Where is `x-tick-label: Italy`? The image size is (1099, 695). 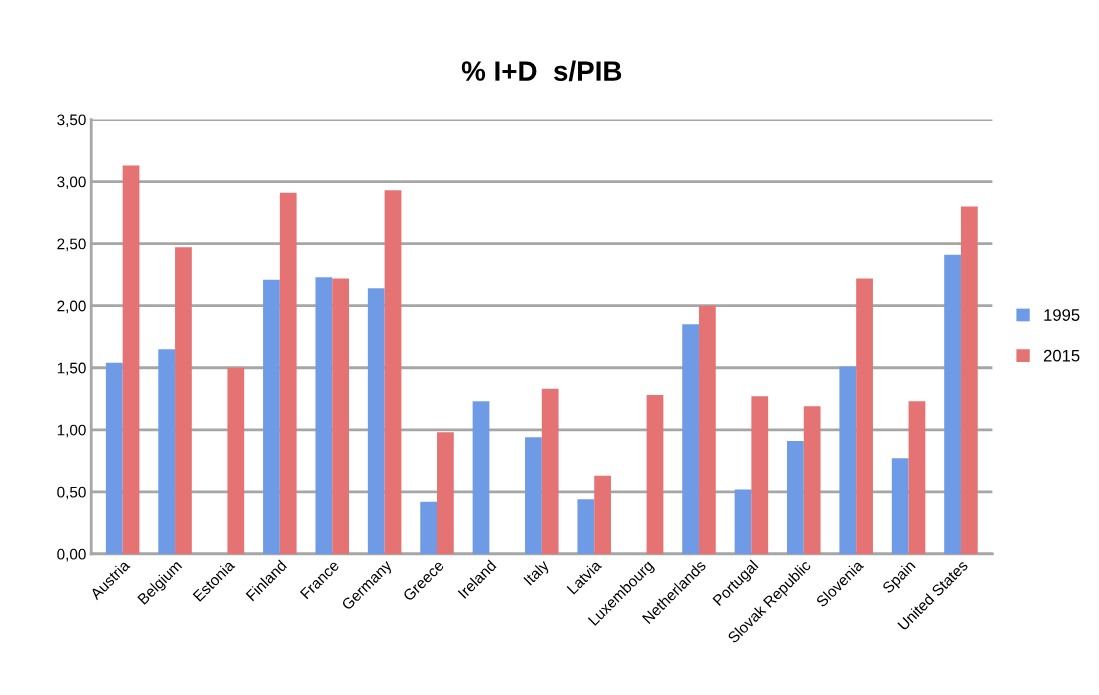 x-tick-label: Italy is located at coordinates (537, 573).